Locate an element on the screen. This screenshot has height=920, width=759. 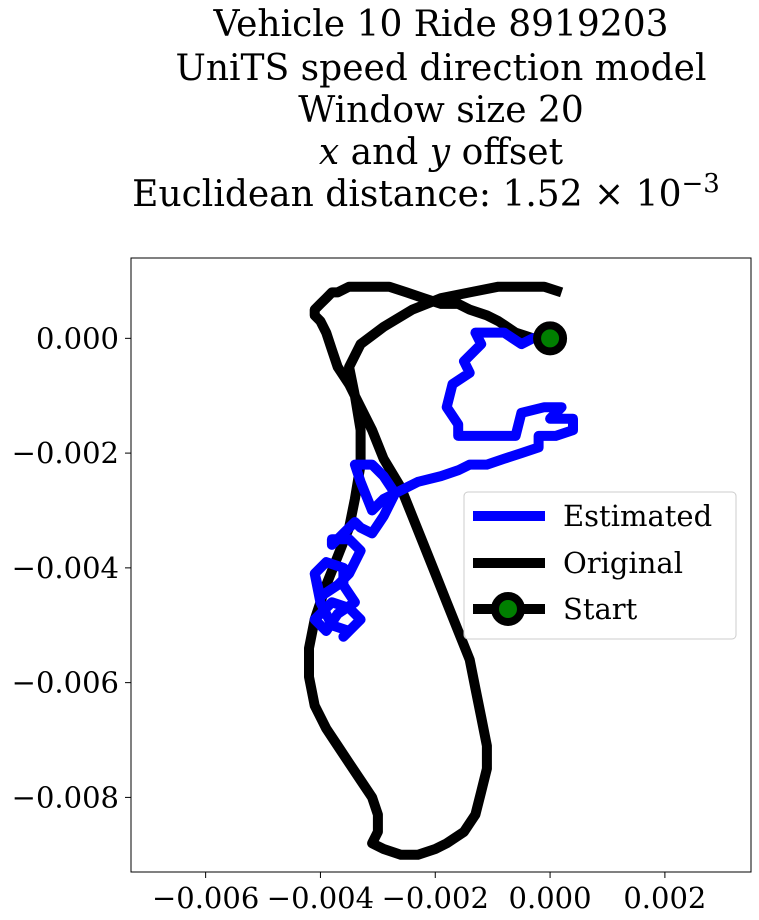
start-point-marker is located at coordinates (550, 338).